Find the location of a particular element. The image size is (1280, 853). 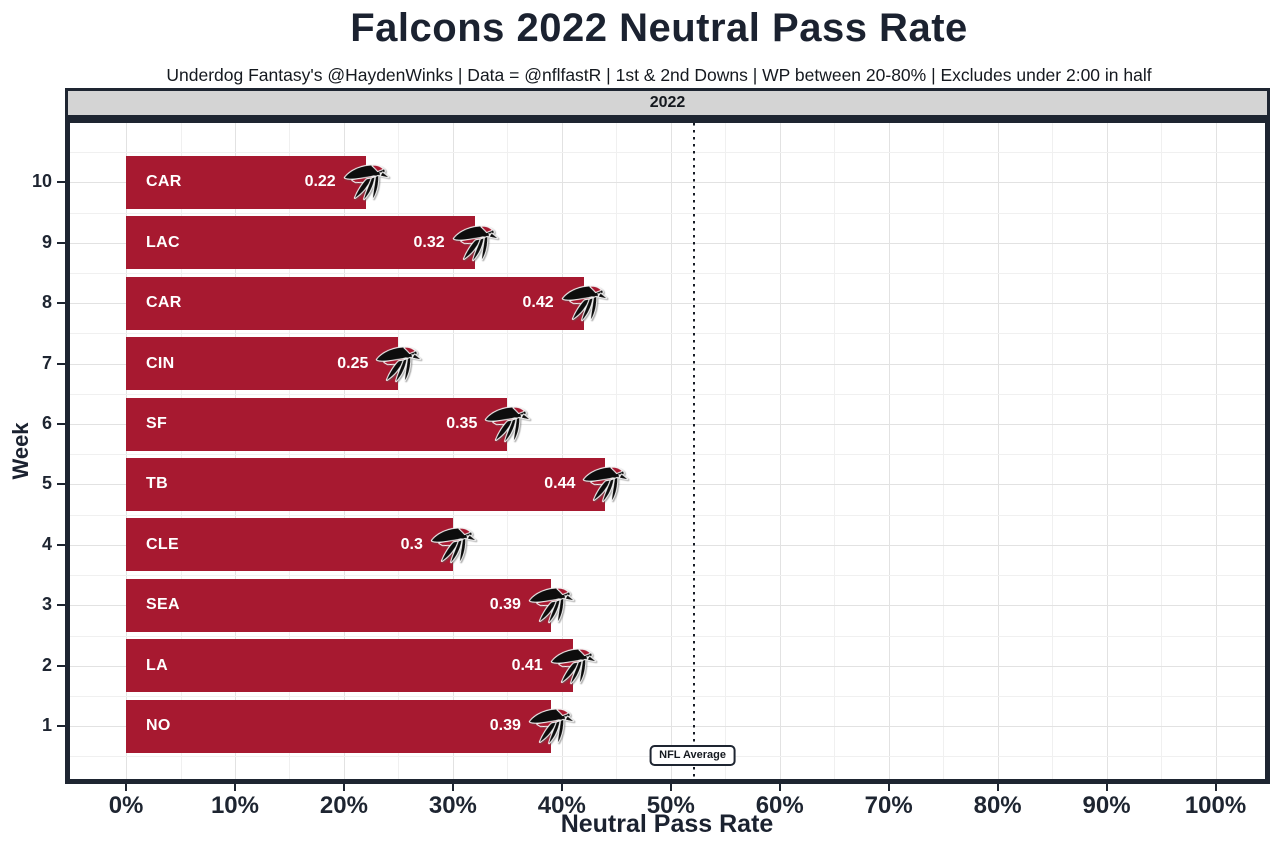

y-axis-tick-label: 8 is located at coordinates (46, 302).